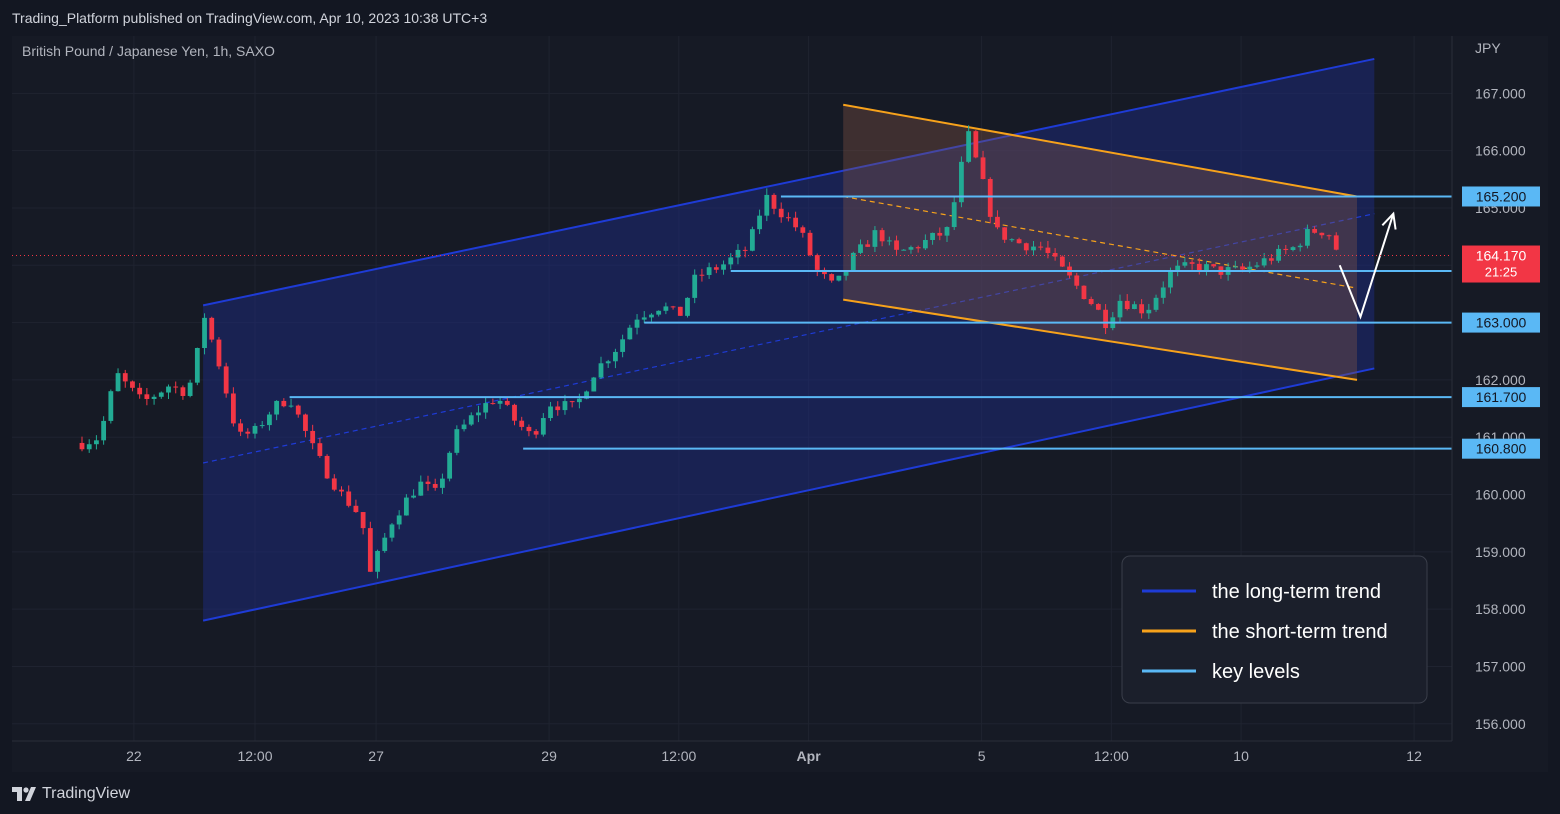 The width and height of the screenshot is (1560, 814). What do you see at coordinates (1501, 397) in the screenshot?
I see `key-level-label: 161.700` at bounding box center [1501, 397].